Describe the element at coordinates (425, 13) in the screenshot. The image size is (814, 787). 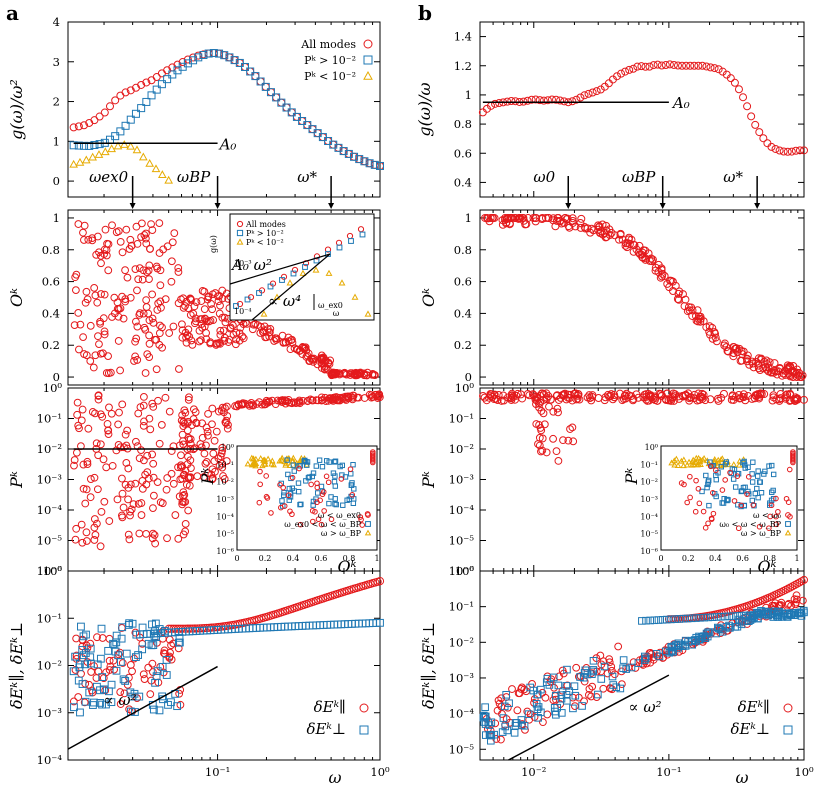
I see `panel-label-b: b` at that location.